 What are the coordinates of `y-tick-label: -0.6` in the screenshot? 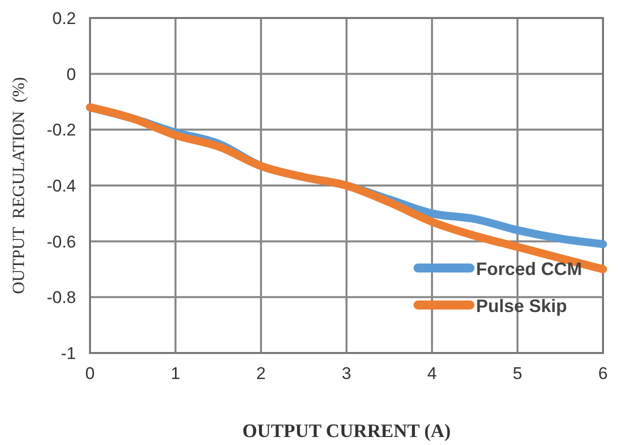 It's located at (61, 242).